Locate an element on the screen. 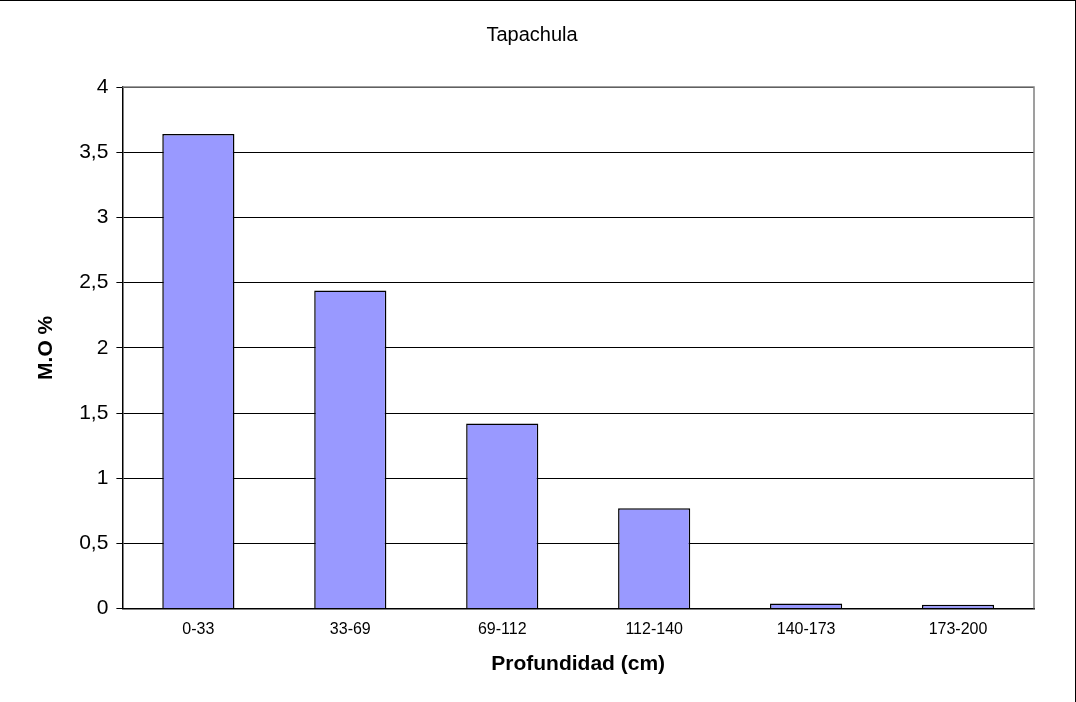 Image resolution: width=1076 pixels, height=702 pixels. y-tick-label: 1 is located at coordinates (102, 476).